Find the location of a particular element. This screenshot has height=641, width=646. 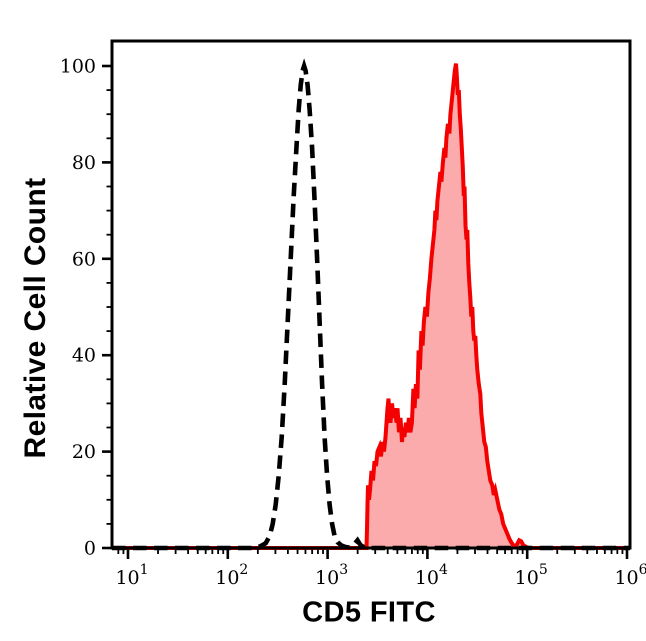

x-axis-title: CD5 FITC is located at coordinates (369, 612).